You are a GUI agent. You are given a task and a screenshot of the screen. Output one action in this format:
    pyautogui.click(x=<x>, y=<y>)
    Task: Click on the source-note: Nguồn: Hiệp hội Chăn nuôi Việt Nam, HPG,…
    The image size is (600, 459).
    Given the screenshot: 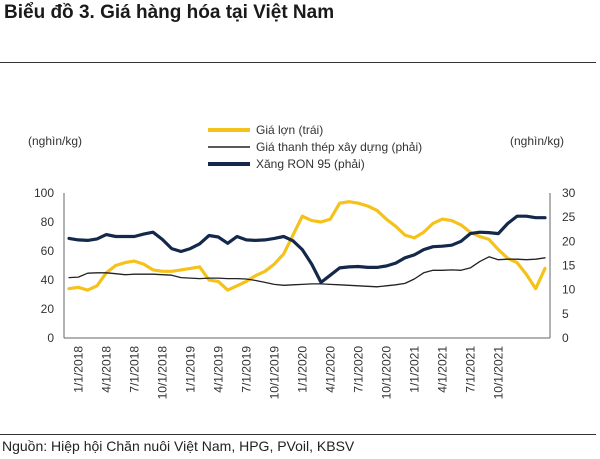 What is the action you would take?
    pyautogui.click(x=178, y=446)
    